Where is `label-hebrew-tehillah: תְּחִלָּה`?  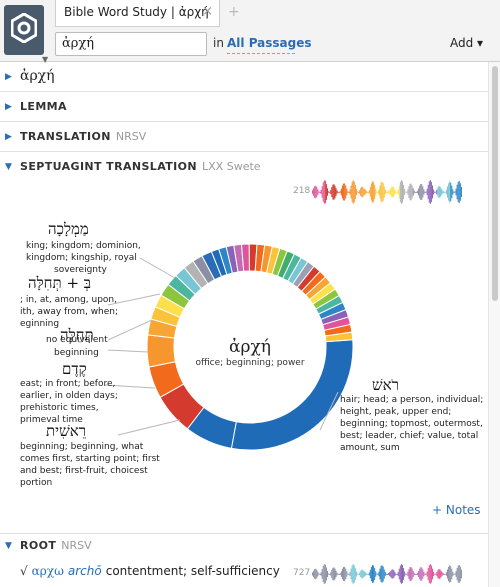 label-hebrew-tehillah: תְּחִלָּה is located at coordinates (77, 335).